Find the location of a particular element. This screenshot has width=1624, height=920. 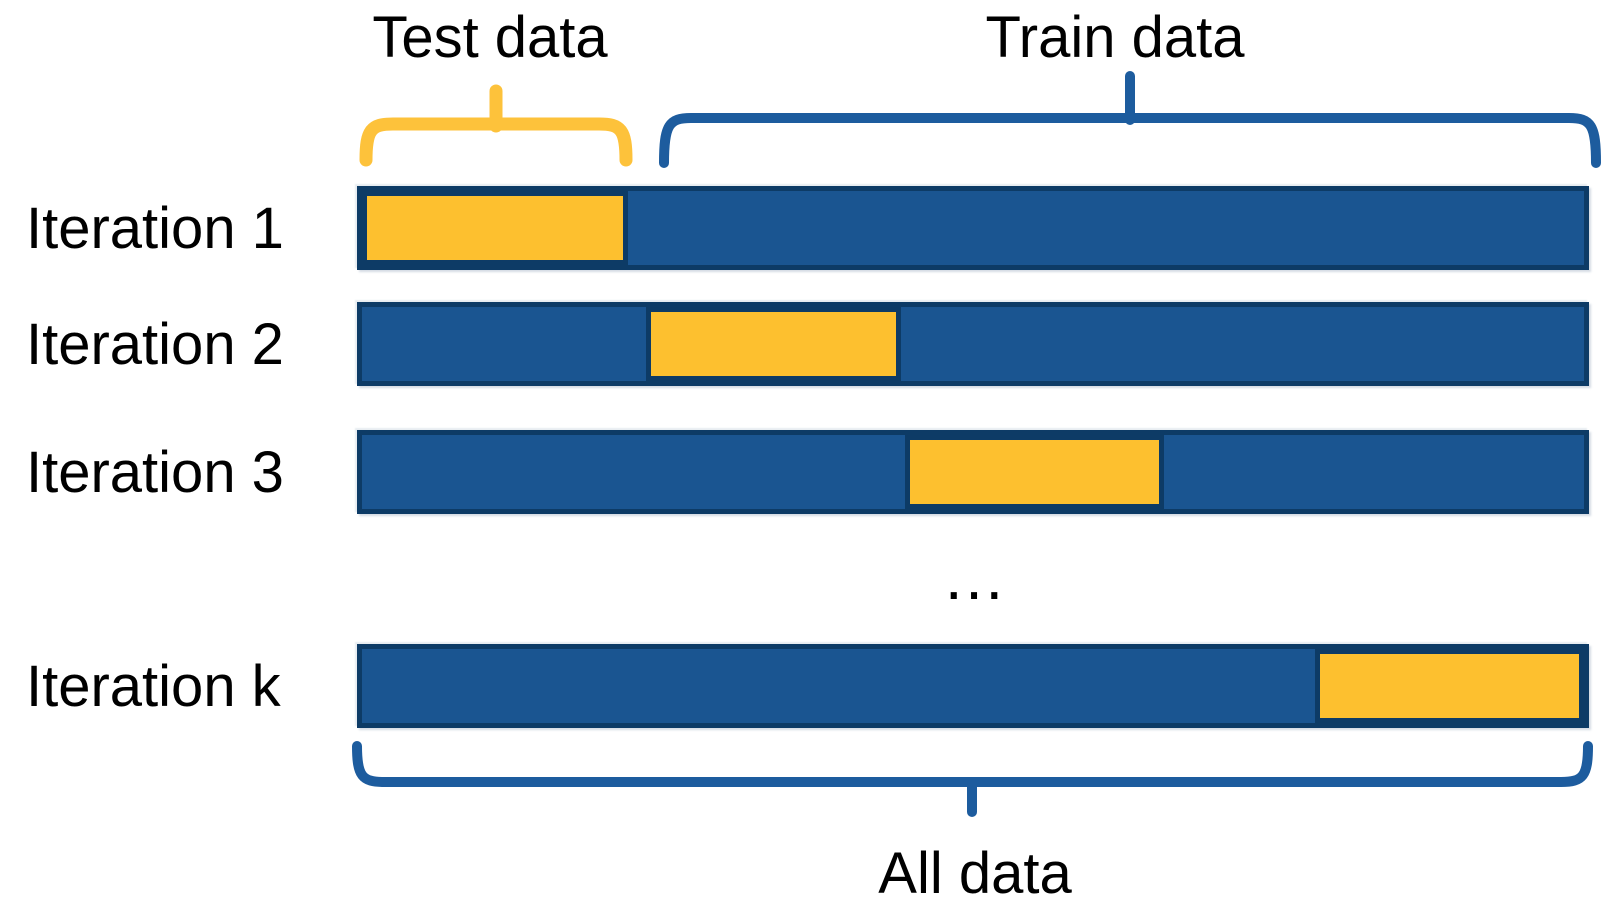

iteration-k-label: Iteration k is located at coordinates (153, 686).